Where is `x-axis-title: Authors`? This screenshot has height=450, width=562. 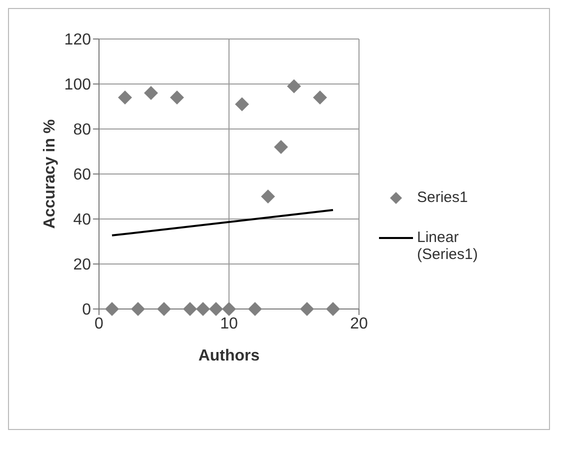
x-axis-title: Authors is located at coordinates (229, 355).